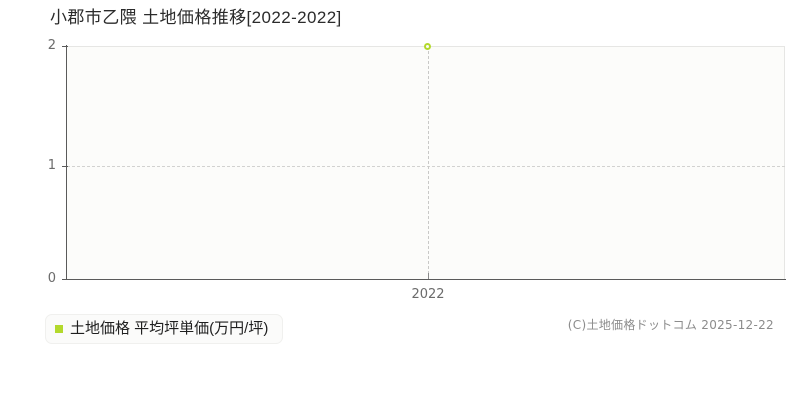  What do you see at coordinates (428, 276) in the screenshot?
I see `x-tick-mark-2022` at bounding box center [428, 276].